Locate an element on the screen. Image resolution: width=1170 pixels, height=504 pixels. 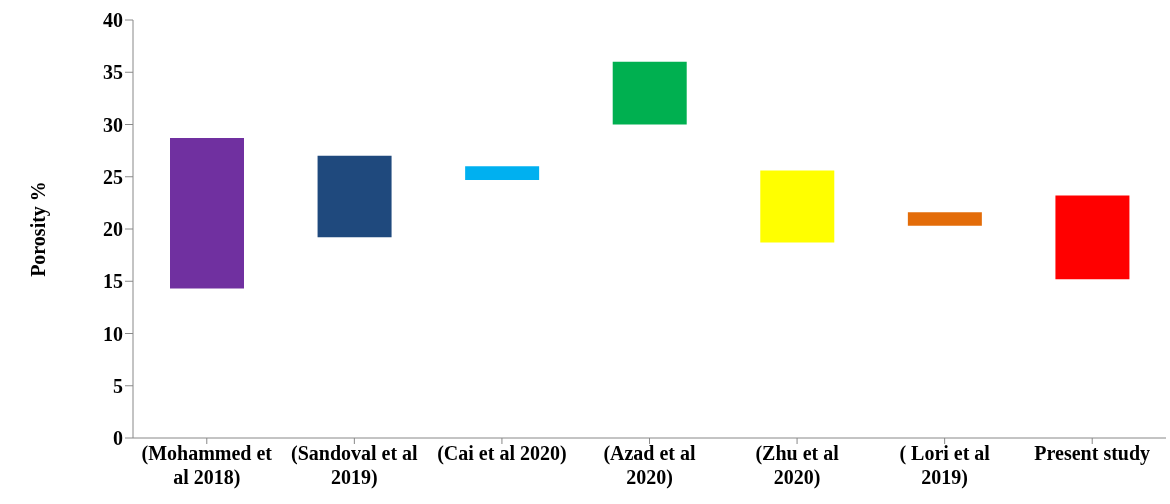
y-tick-label: 40 is located at coordinates (113, 20).